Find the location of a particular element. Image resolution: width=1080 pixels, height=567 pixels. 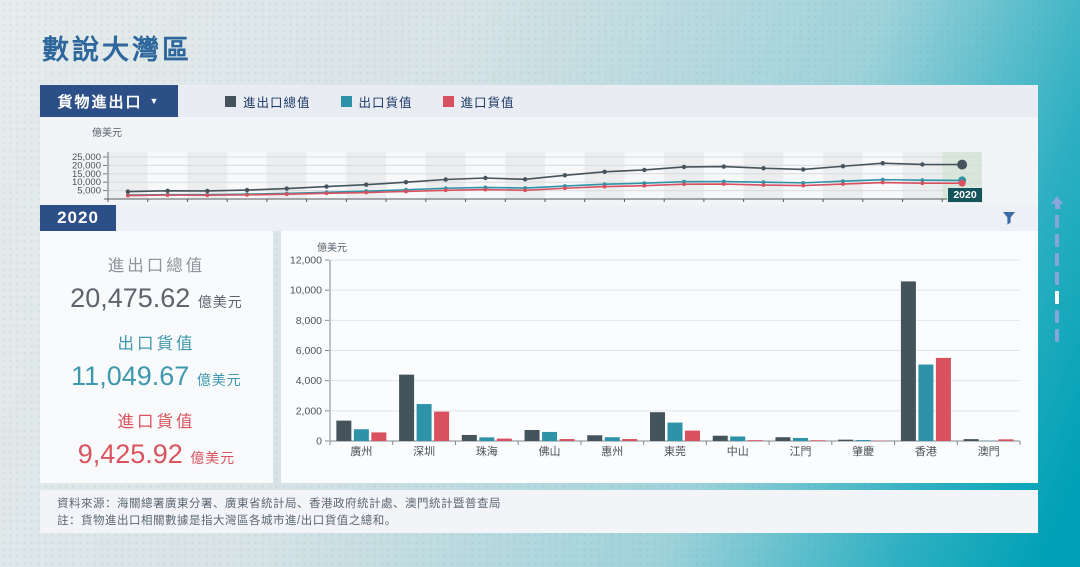

year-band-2017 is located at coordinates (843, 175).